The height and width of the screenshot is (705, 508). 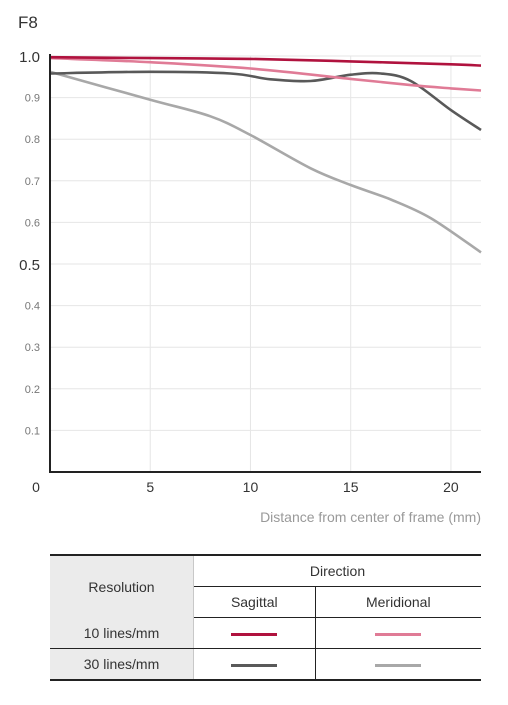 What do you see at coordinates (122, 664) in the screenshot?
I see `legend-row-label: 30 lines/mm` at bounding box center [122, 664].